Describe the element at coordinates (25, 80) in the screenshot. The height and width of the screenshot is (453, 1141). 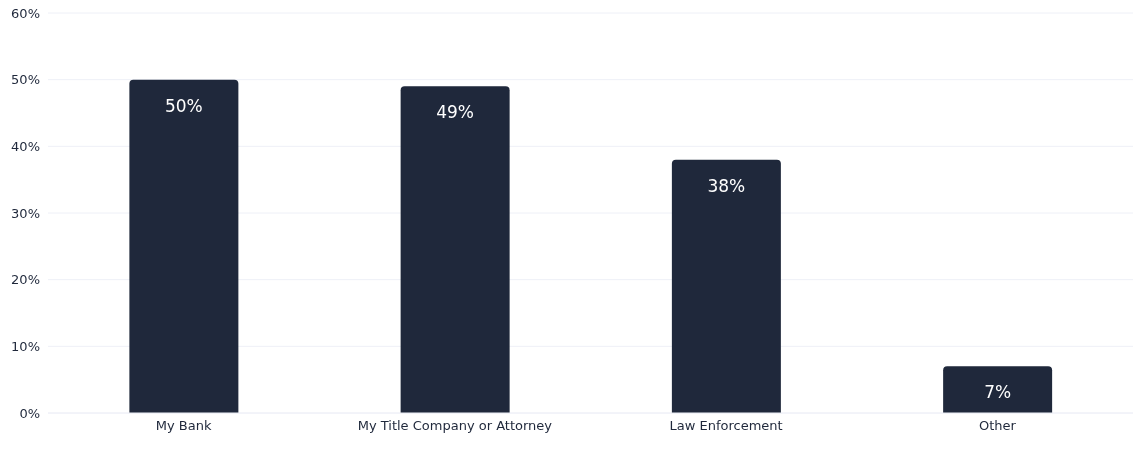
I see `y-tick-label: 50%` at that location.